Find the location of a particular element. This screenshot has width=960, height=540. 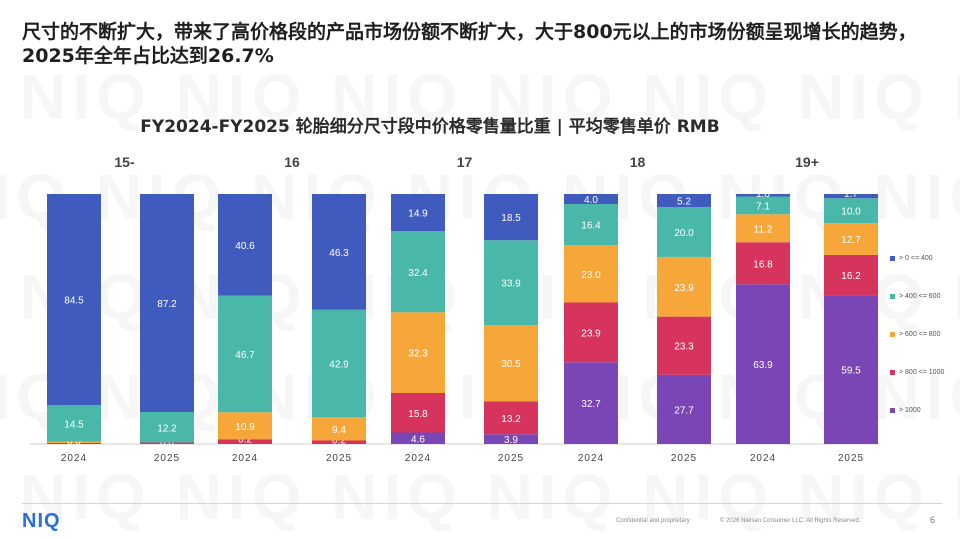

data-label: 14.9 is located at coordinates (418, 214).